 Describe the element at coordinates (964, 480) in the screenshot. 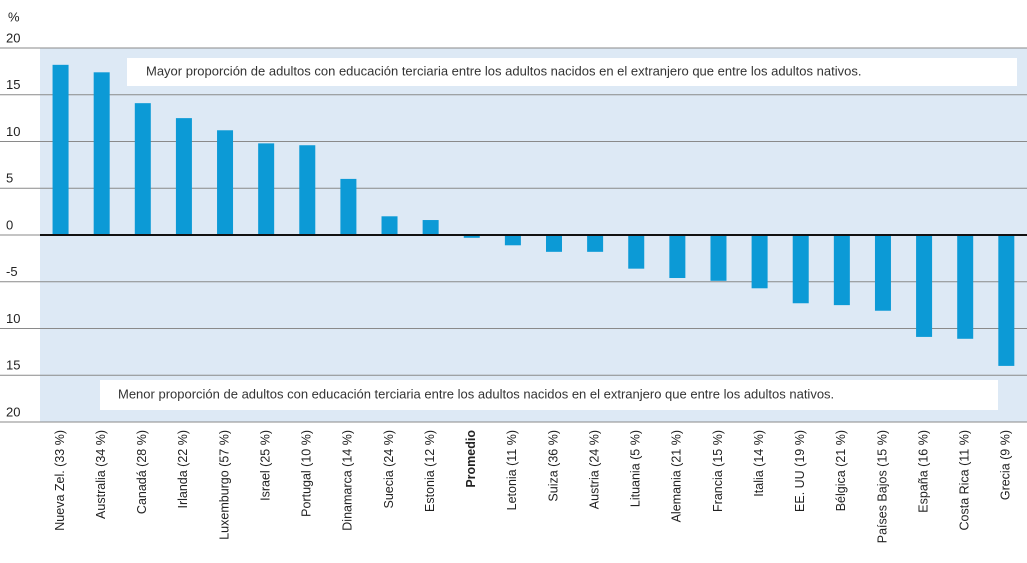

I see `x-tick-label: Costa Rica (11 %)` at that location.